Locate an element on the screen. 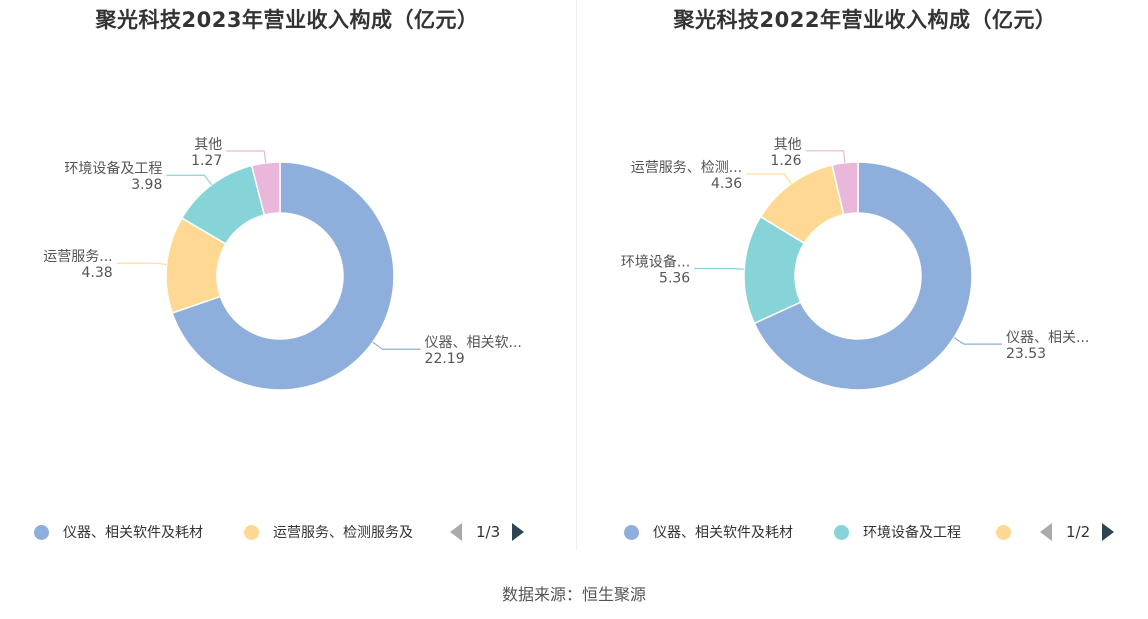 Image resolution: width=1148 pixels, height=619 pixels. legend-item-environment-equipment: 环境设备及工程 is located at coordinates (897, 532).